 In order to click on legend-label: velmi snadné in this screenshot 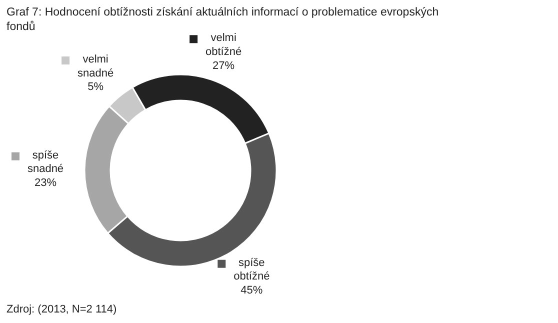, I will do `click(96, 67)`.